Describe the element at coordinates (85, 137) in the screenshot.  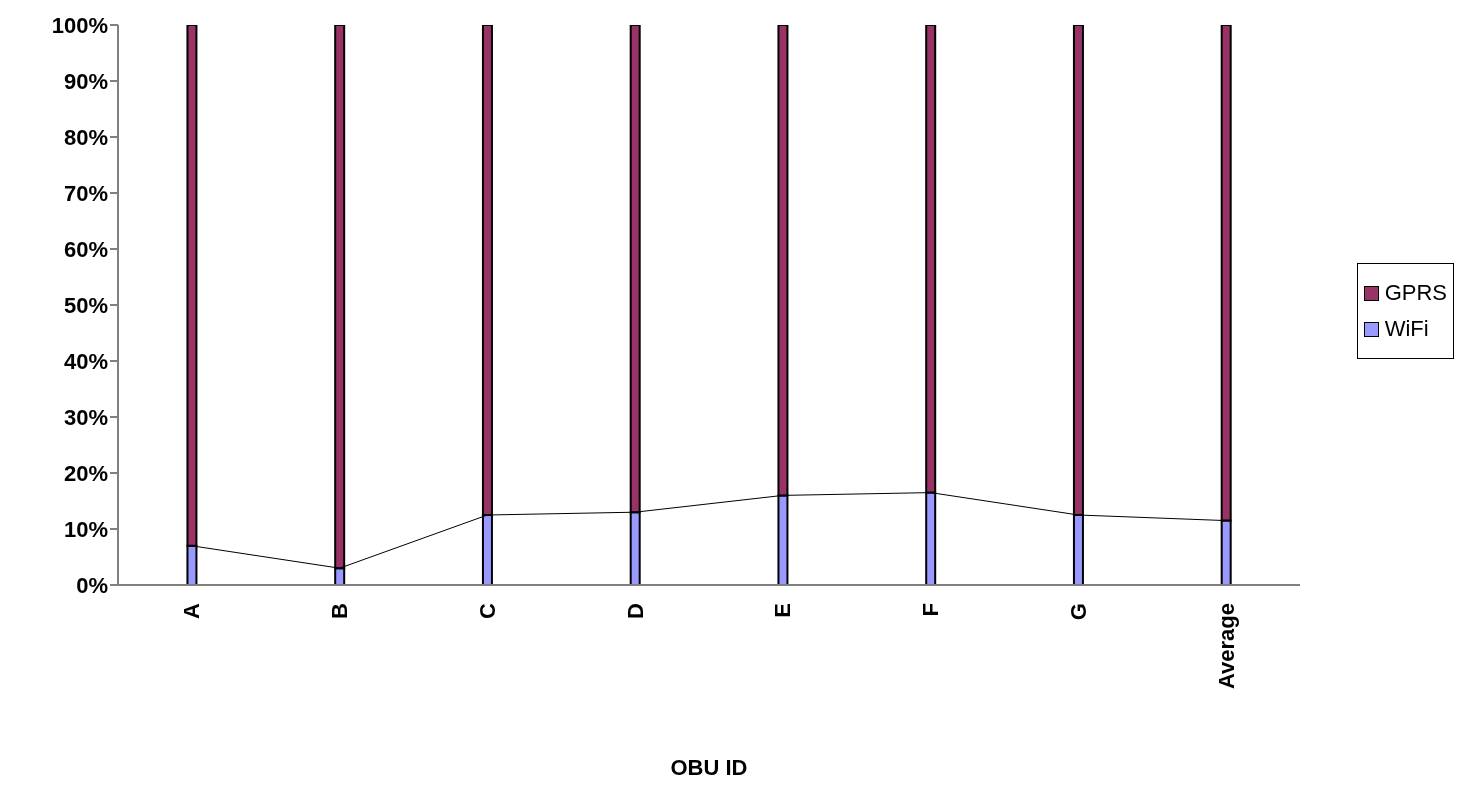
I see `y-tick-label: 80%` at that location.